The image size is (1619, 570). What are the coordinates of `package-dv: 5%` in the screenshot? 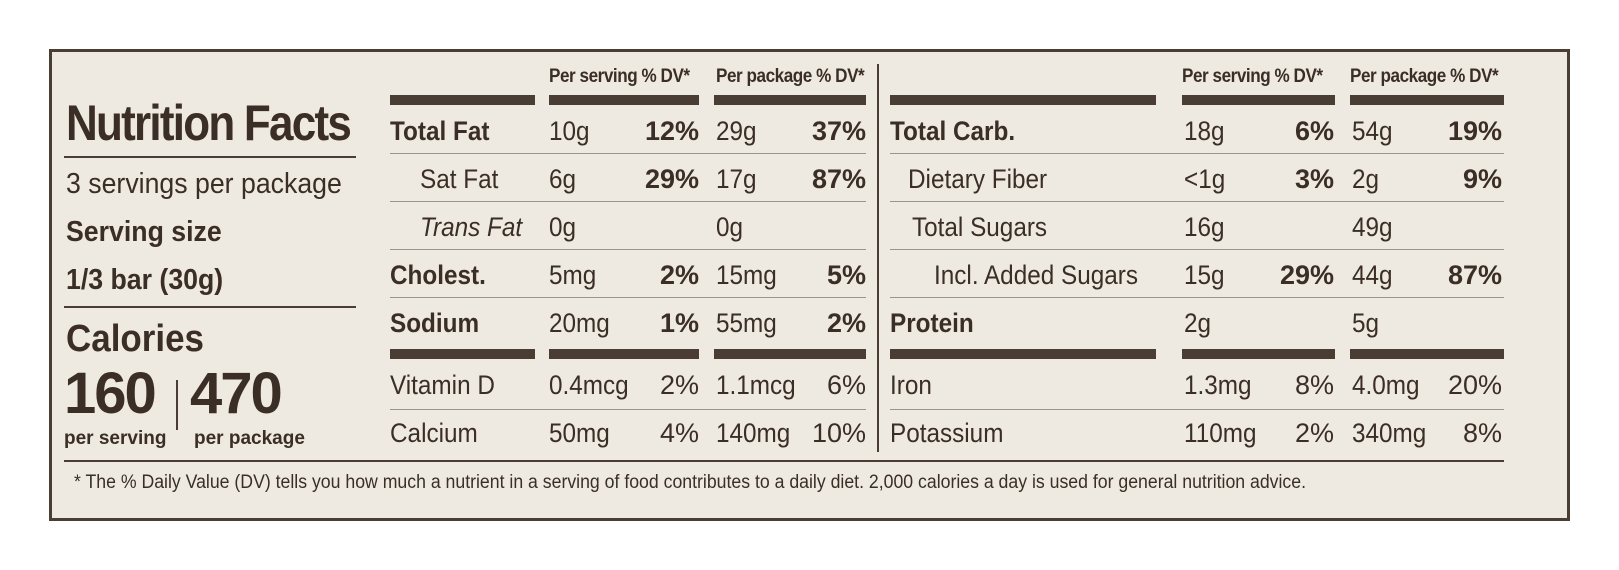 It's located at (846, 275).